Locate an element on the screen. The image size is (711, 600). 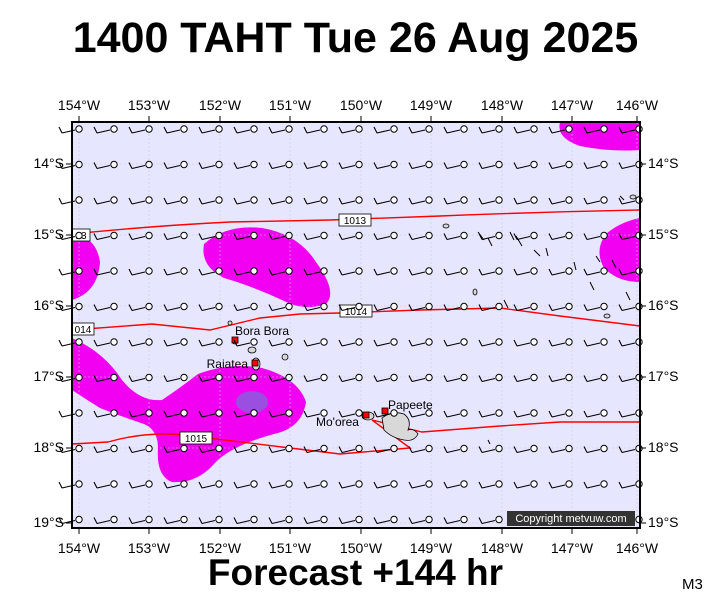
huahine-island is located at coordinates (285, 357).